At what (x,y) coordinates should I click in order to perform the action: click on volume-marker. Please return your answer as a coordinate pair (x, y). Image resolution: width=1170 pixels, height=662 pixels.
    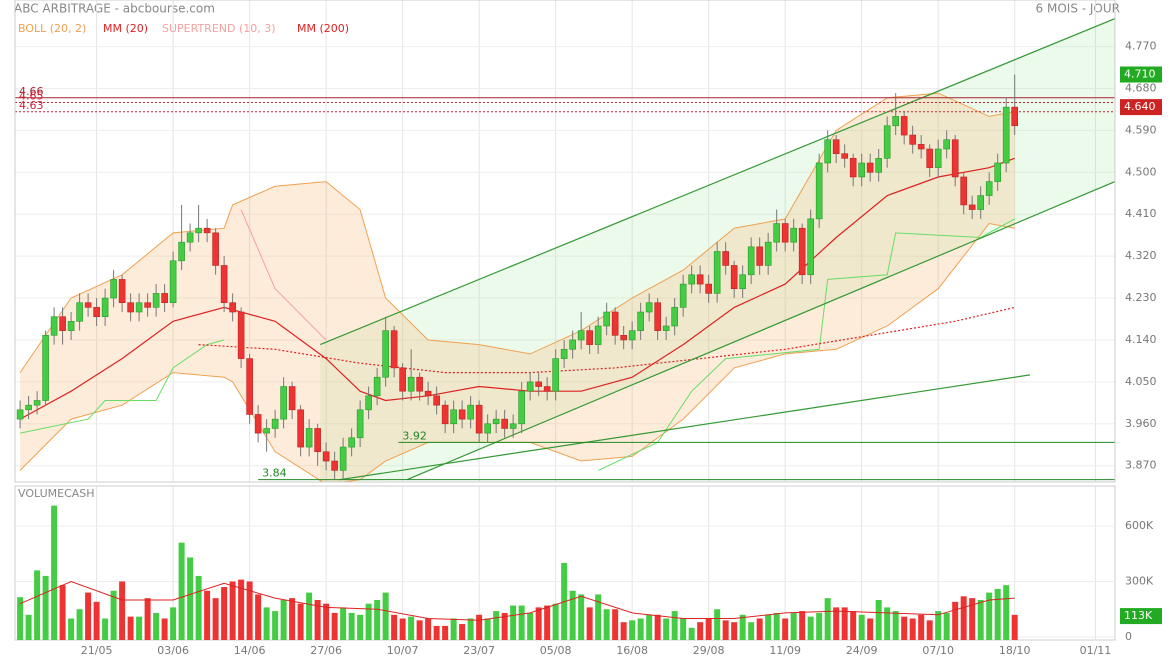
    Looking at the image, I should click on (1141, 616).